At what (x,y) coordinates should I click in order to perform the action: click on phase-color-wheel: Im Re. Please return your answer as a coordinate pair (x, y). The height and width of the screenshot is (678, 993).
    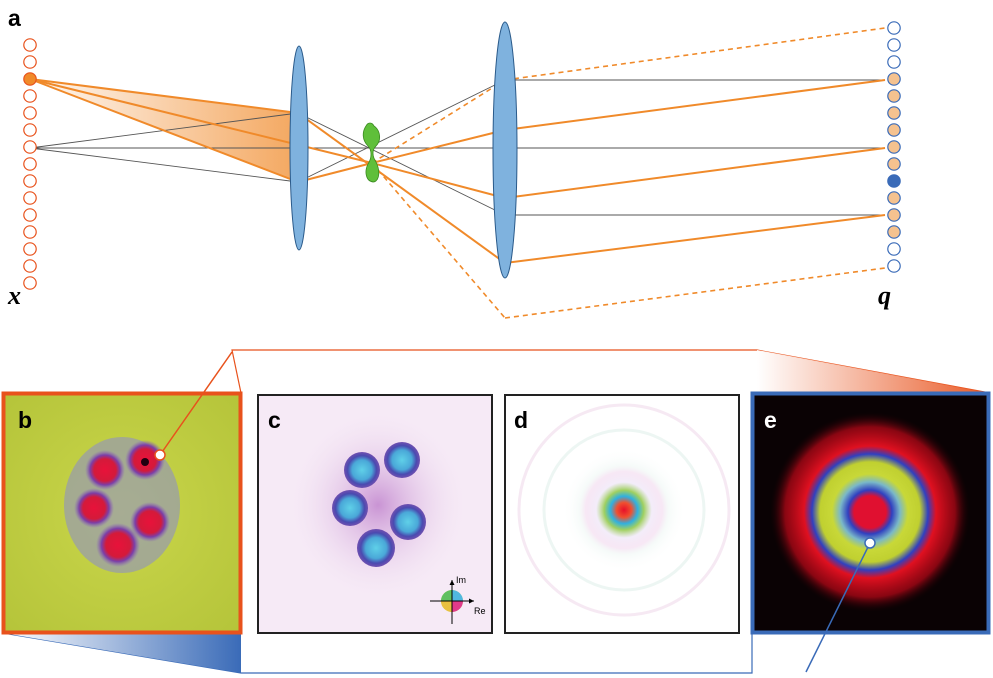
    Looking at the image, I should click on (458, 599).